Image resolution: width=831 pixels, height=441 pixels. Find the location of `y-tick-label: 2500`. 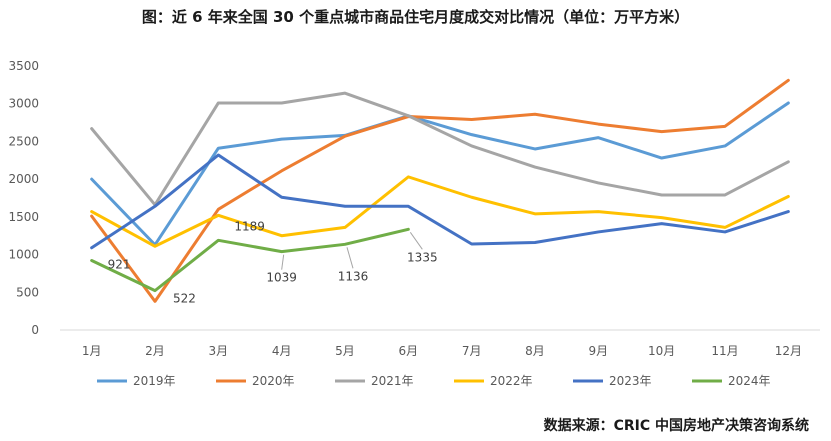

y-tick-label: 2500 is located at coordinates (23, 141).